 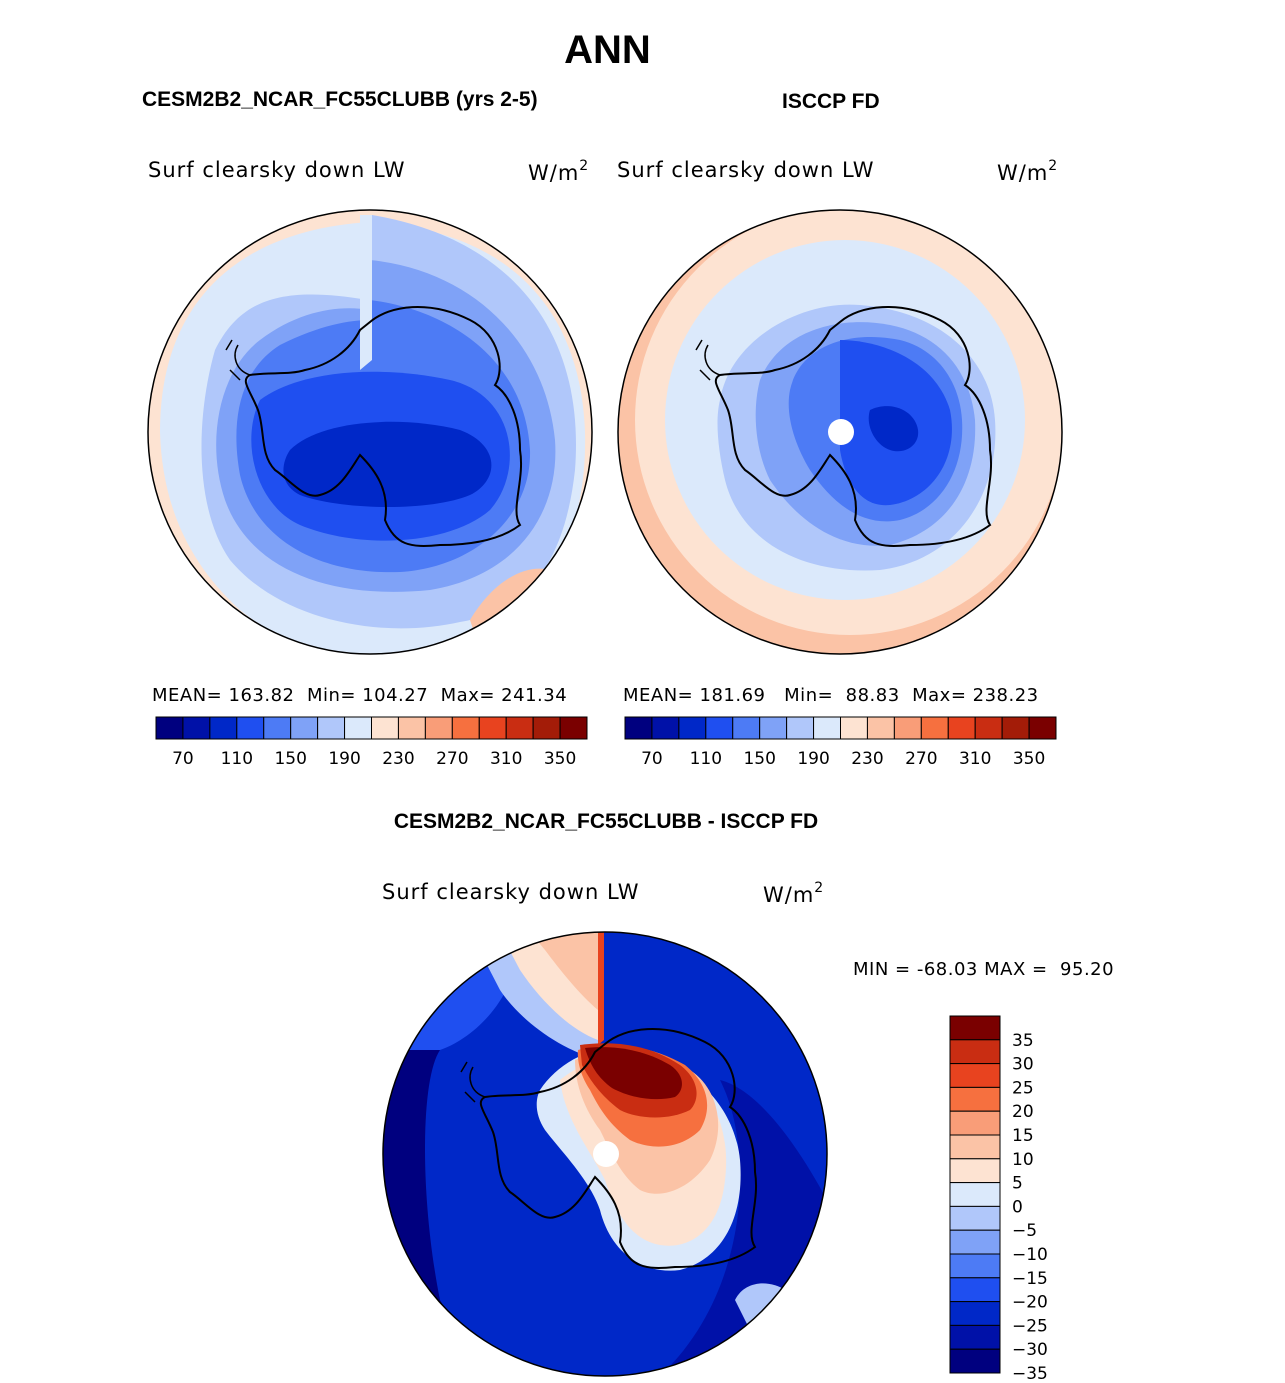 What do you see at coordinates (277, 170) in the screenshot?
I see `model-variable-label: Surf clearsky down LW` at bounding box center [277, 170].